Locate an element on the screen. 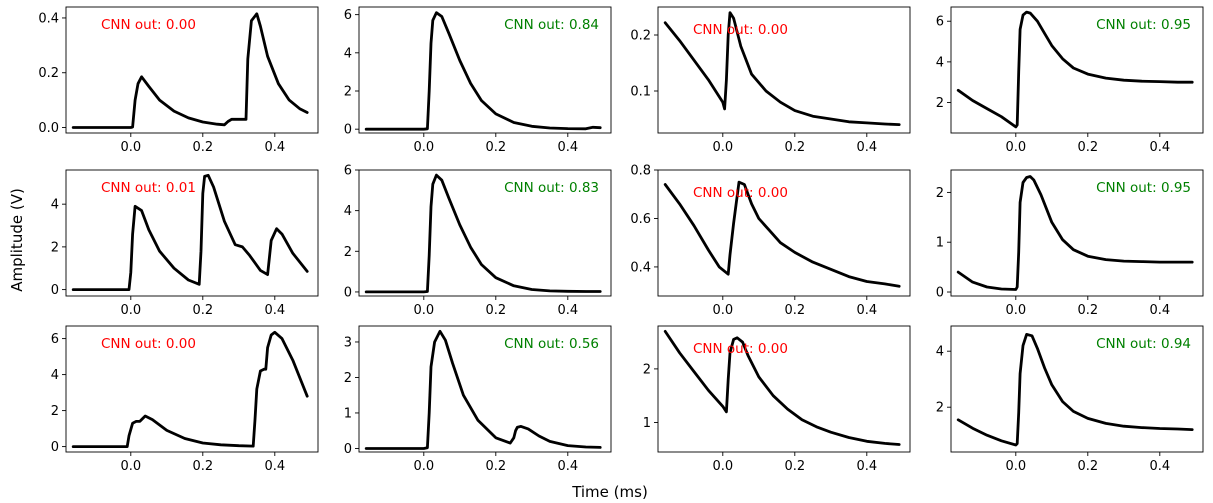  subplot-4: 0.0 0.2 0.4 2 4 6 CNN out: 0.95 is located at coordinates (1070, 80).